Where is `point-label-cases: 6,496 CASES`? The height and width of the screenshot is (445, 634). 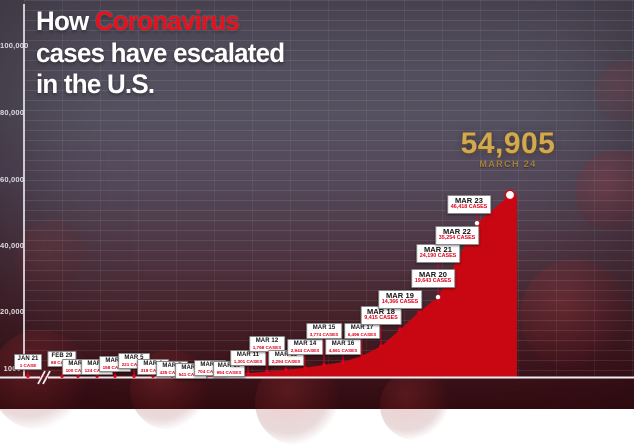 point-label-cases: 6,496 CASES is located at coordinates (362, 334).